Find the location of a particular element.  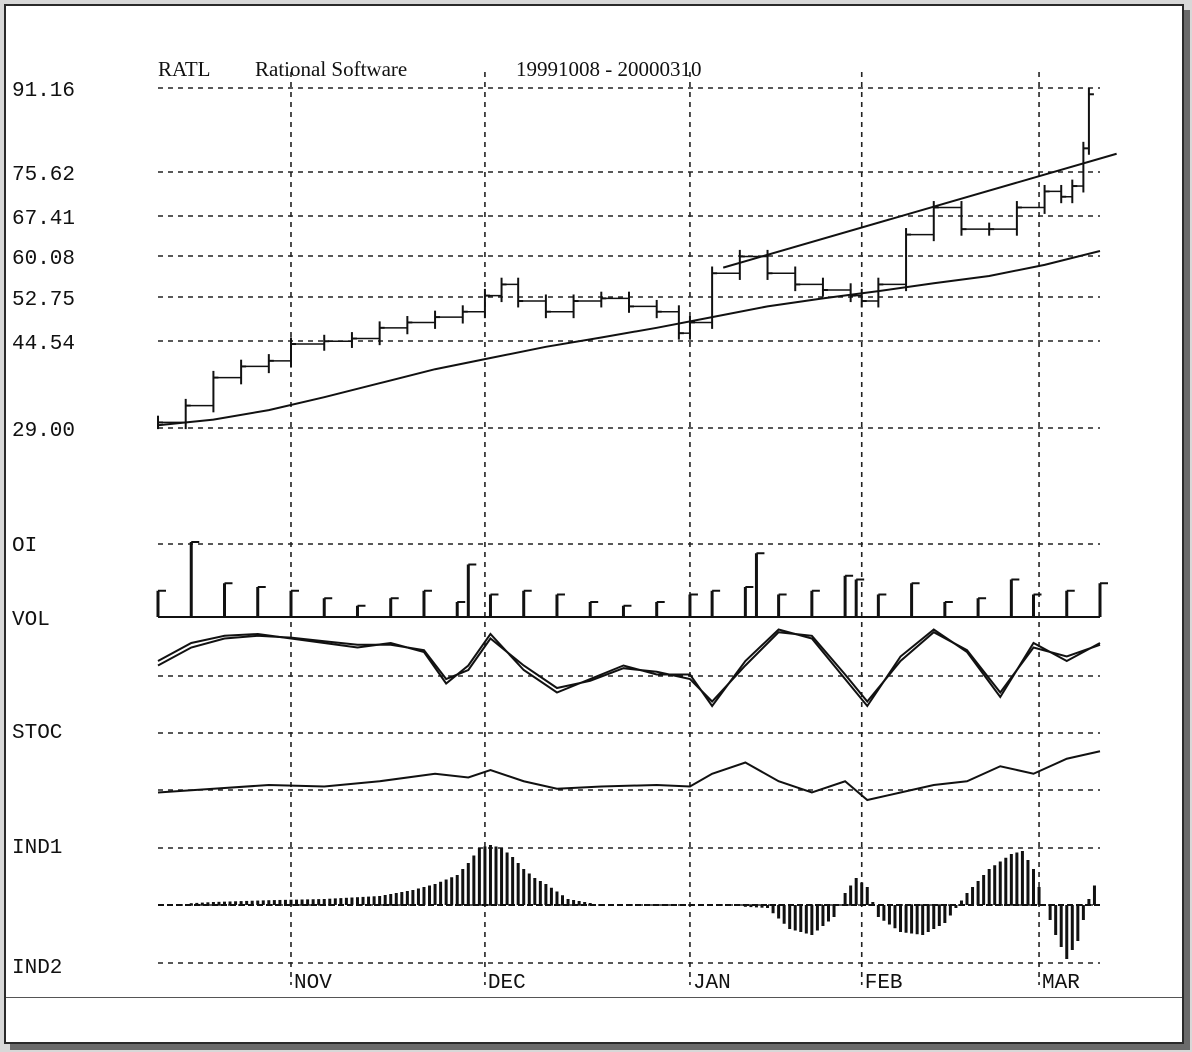

y-tick-label: 44.54 is located at coordinates (43, 344).